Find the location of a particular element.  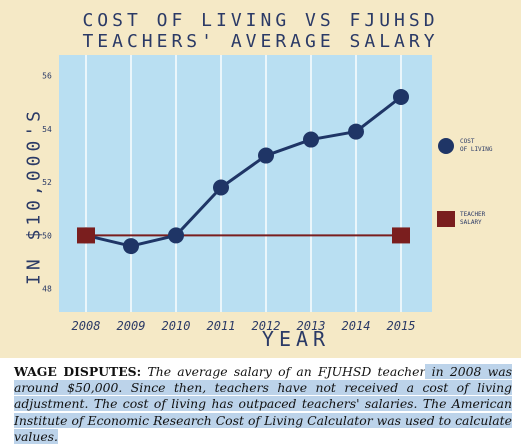

legend-label-teacher-salary: TEACHER SALARY is located at coordinates (473, 218).